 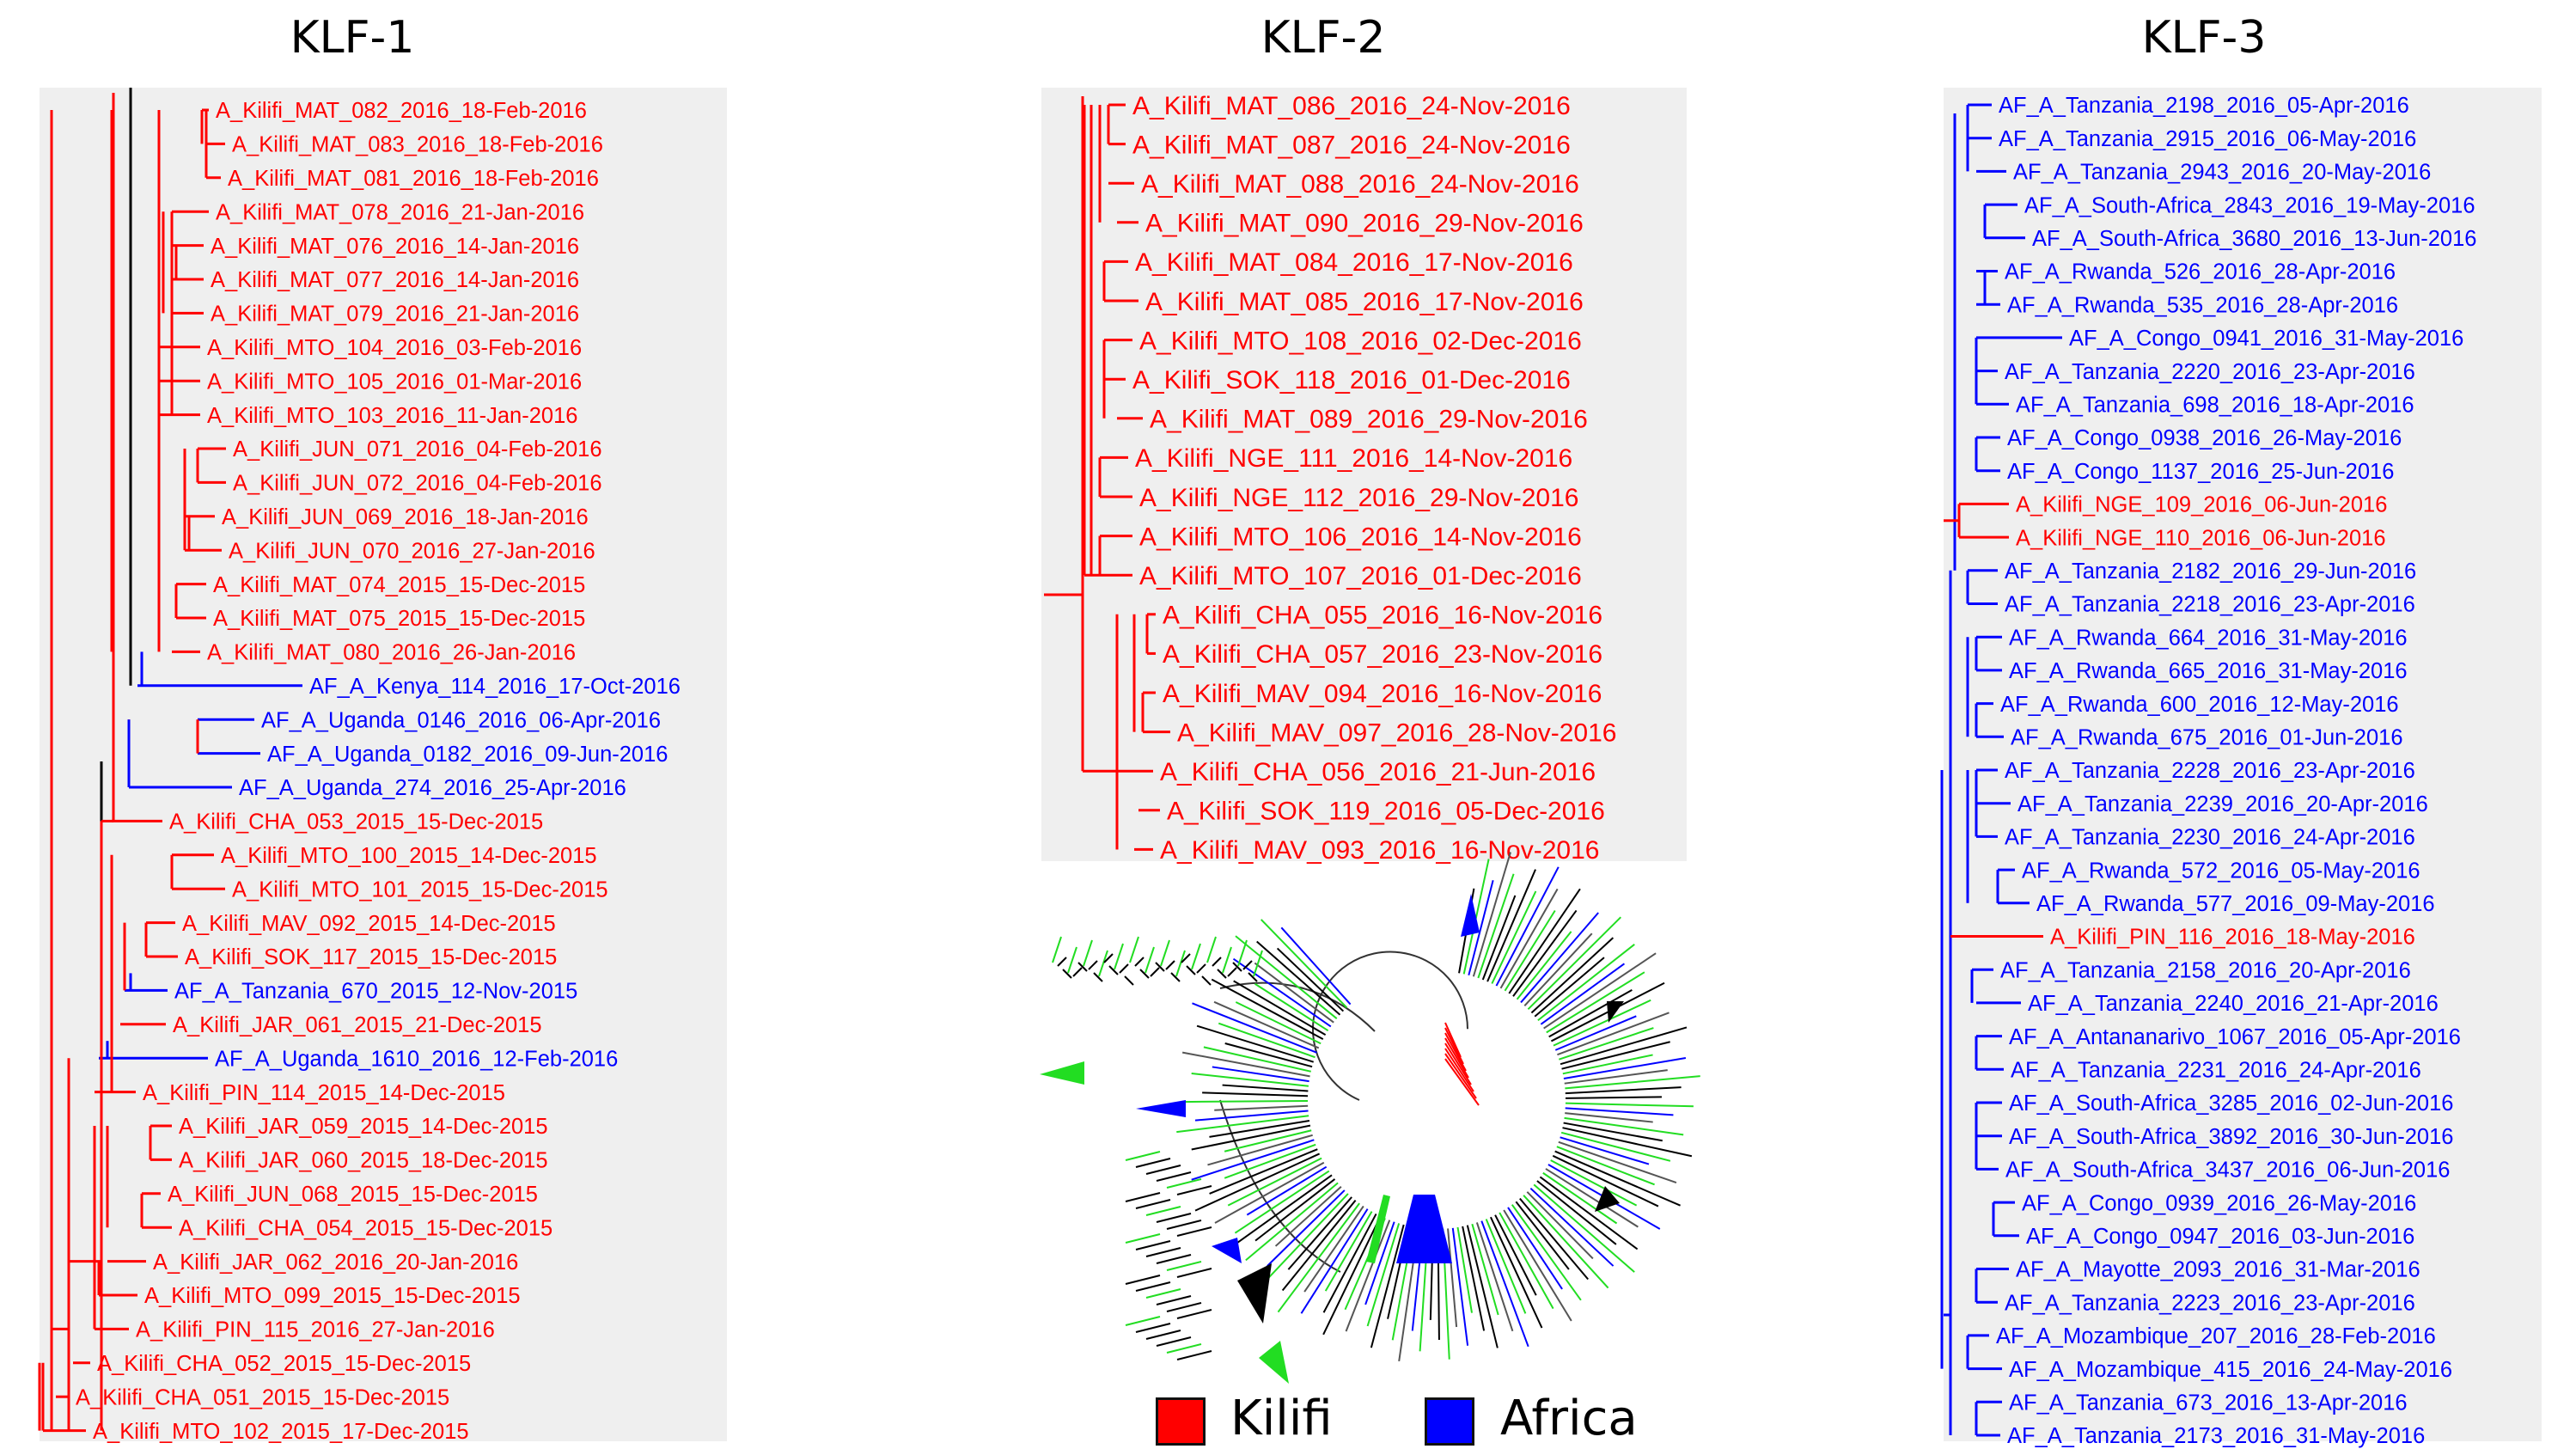 What do you see at coordinates (1351, 106) in the screenshot?
I see `leaf-label: A_Kilifi_MAT_086_2016_24-Nov-2016` at bounding box center [1351, 106].